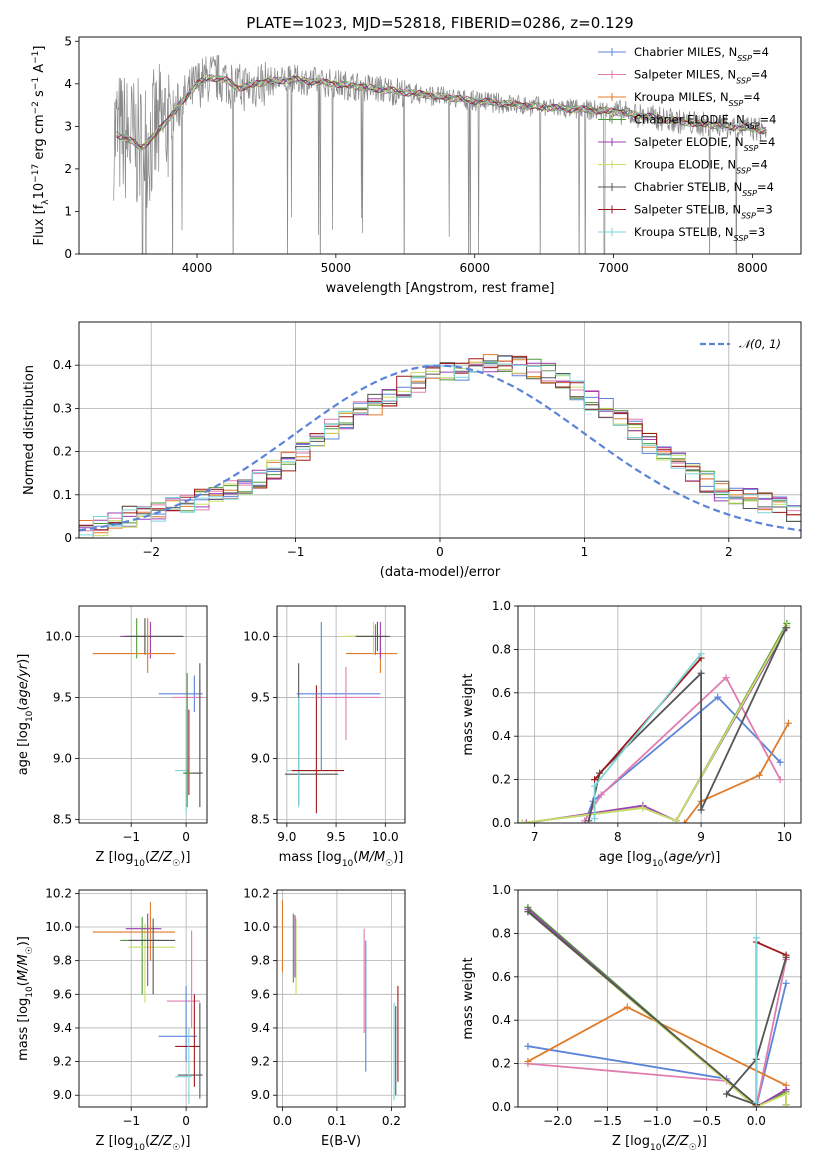 This screenshot has height=1170, width=819. I want to click on spectrum-model-kroupa-stelib, so click(441, 113).